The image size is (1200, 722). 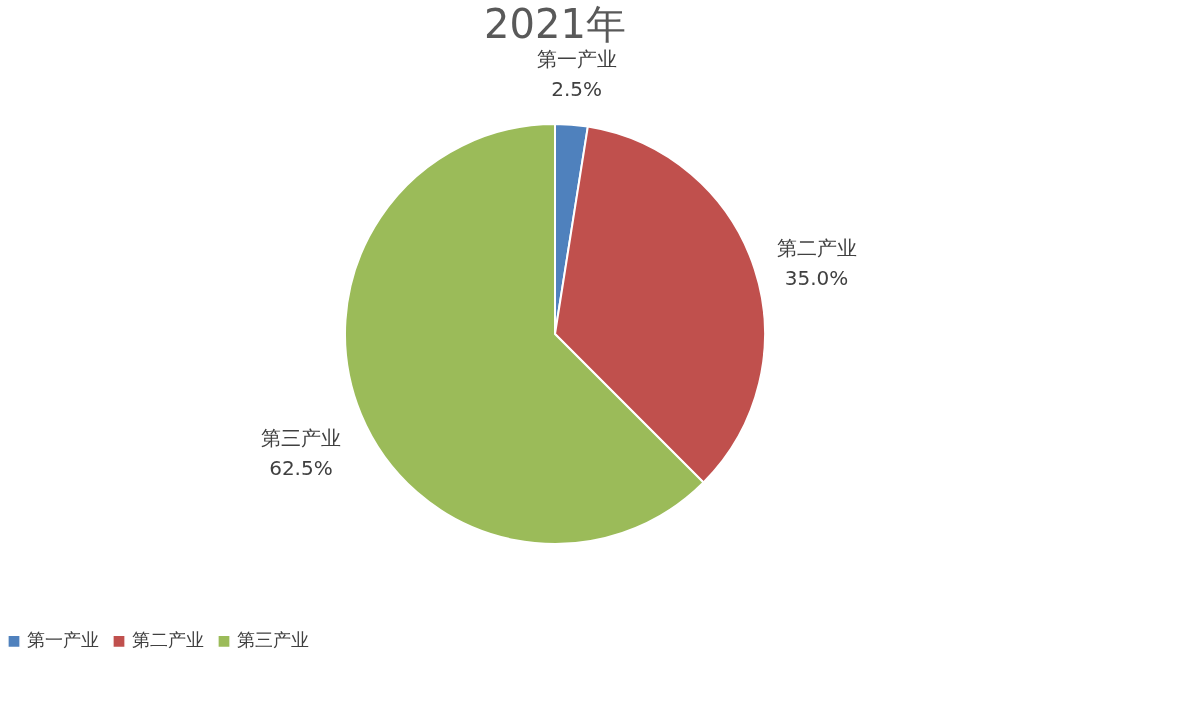 What do you see at coordinates (63, 640) in the screenshot?
I see `legend-label: 第一产业` at bounding box center [63, 640].